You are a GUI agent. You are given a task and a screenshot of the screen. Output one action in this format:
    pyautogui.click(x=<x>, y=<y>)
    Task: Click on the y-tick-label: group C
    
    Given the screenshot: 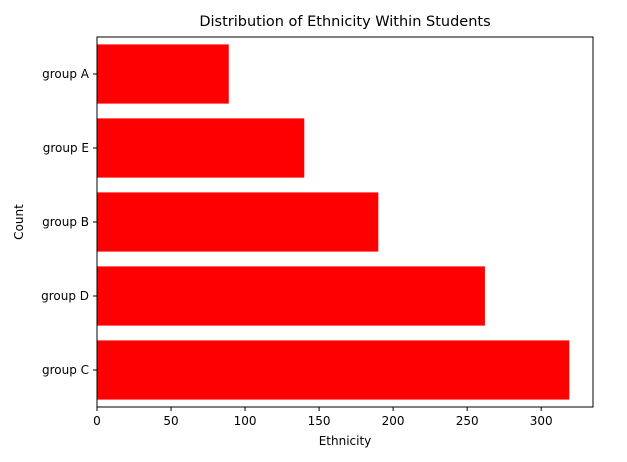 What is the action you would take?
    pyautogui.click(x=65, y=370)
    